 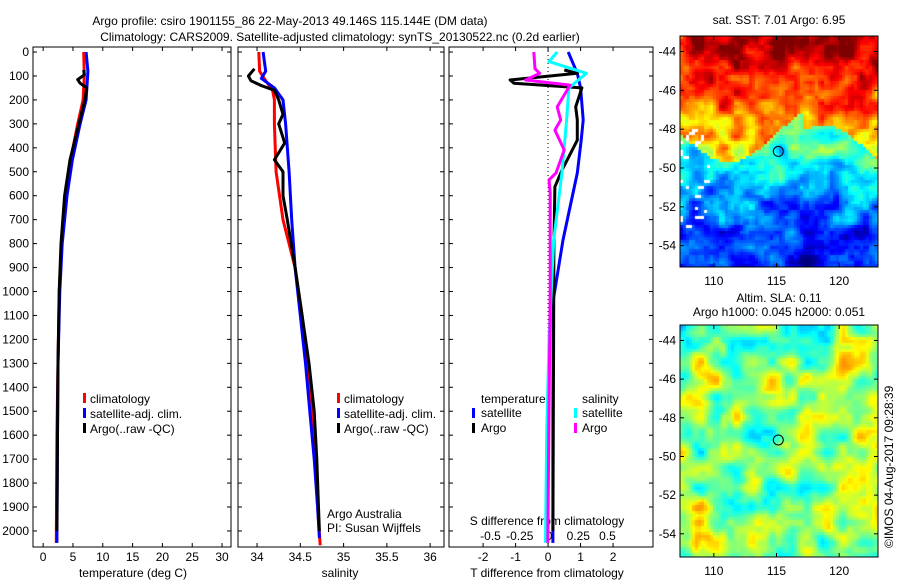 I want to click on depth-tick-label: 1800, so click(x=15, y=483).